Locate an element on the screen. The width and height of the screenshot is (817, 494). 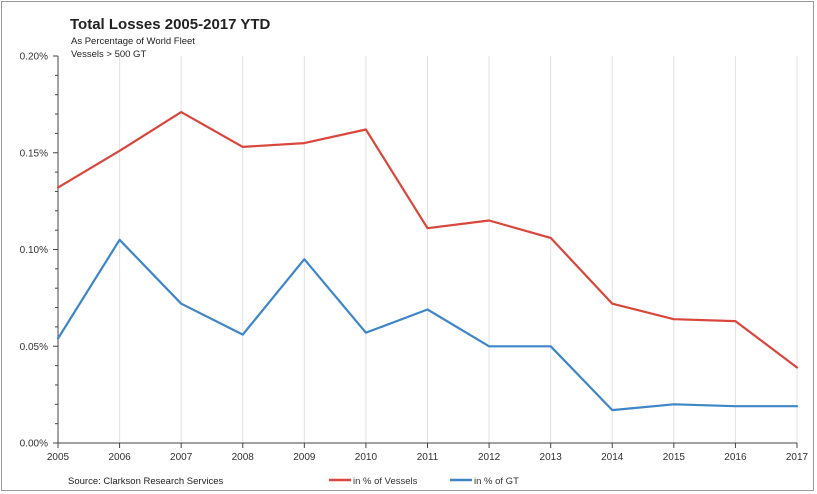
y-tick-label: 0.15% is located at coordinates (34, 153).